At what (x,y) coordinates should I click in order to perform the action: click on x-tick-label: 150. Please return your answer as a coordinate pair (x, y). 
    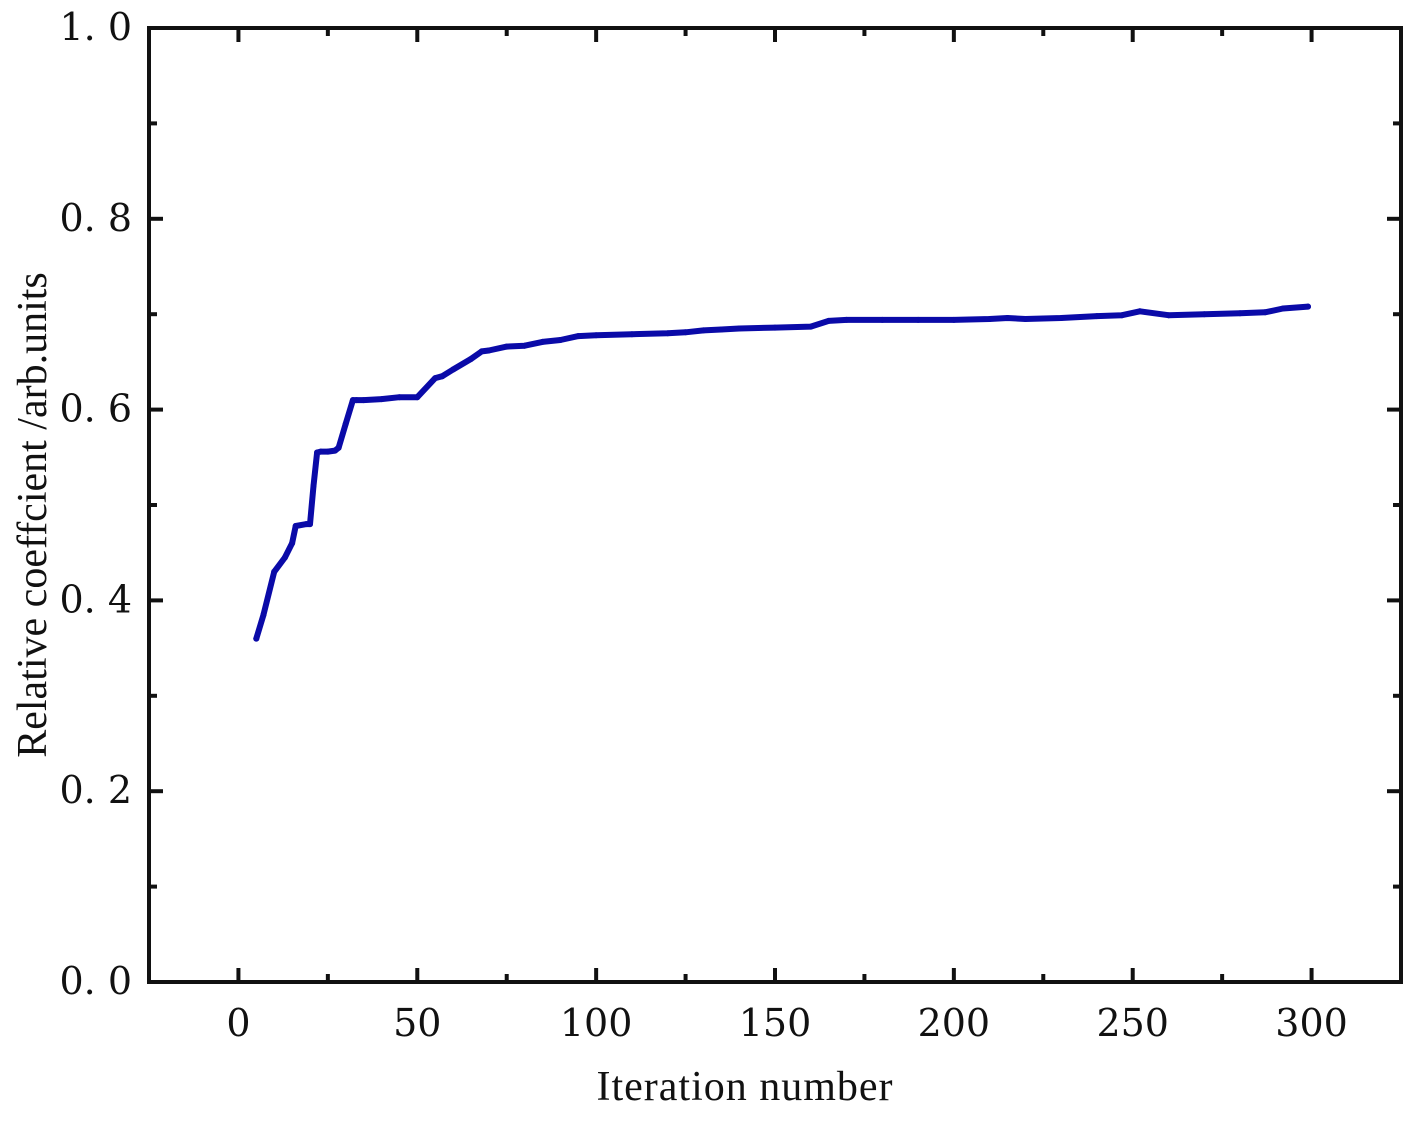
    Looking at the image, I should click on (775, 1023).